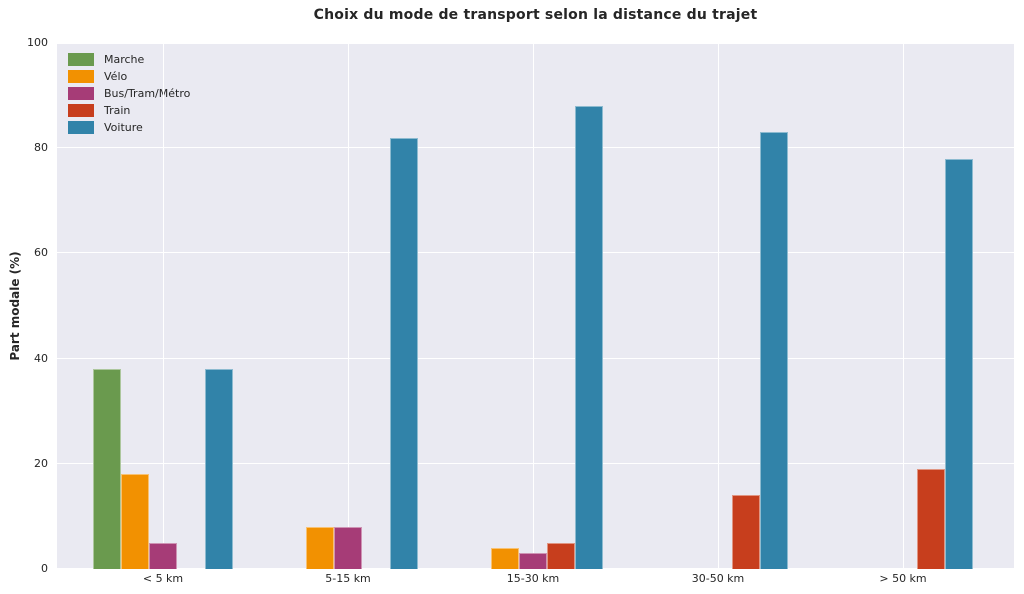  I want to click on legend-item-bus-tram-metro: Bus/Tram/Métro, so click(129, 93).